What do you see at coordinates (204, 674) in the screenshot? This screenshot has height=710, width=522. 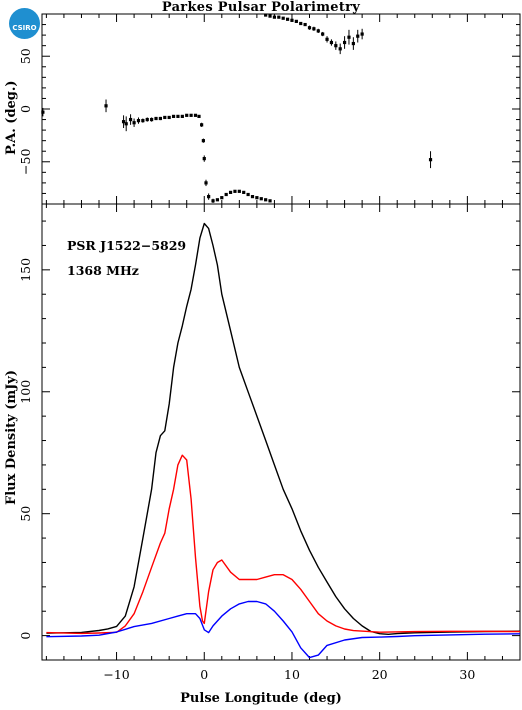 I see `x-tick-label: 0` at bounding box center [204, 674].